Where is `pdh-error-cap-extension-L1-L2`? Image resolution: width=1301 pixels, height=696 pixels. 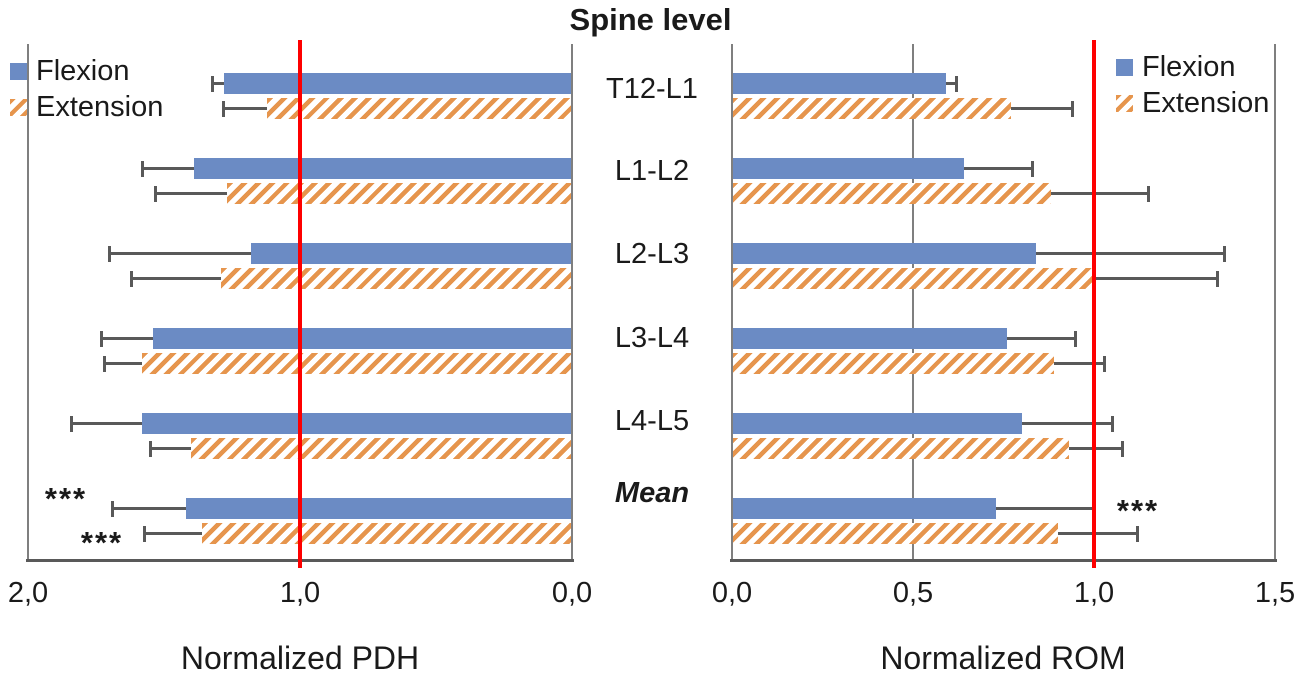
pdh-error-cap-extension-L1-L2 is located at coordinates (156, 193).